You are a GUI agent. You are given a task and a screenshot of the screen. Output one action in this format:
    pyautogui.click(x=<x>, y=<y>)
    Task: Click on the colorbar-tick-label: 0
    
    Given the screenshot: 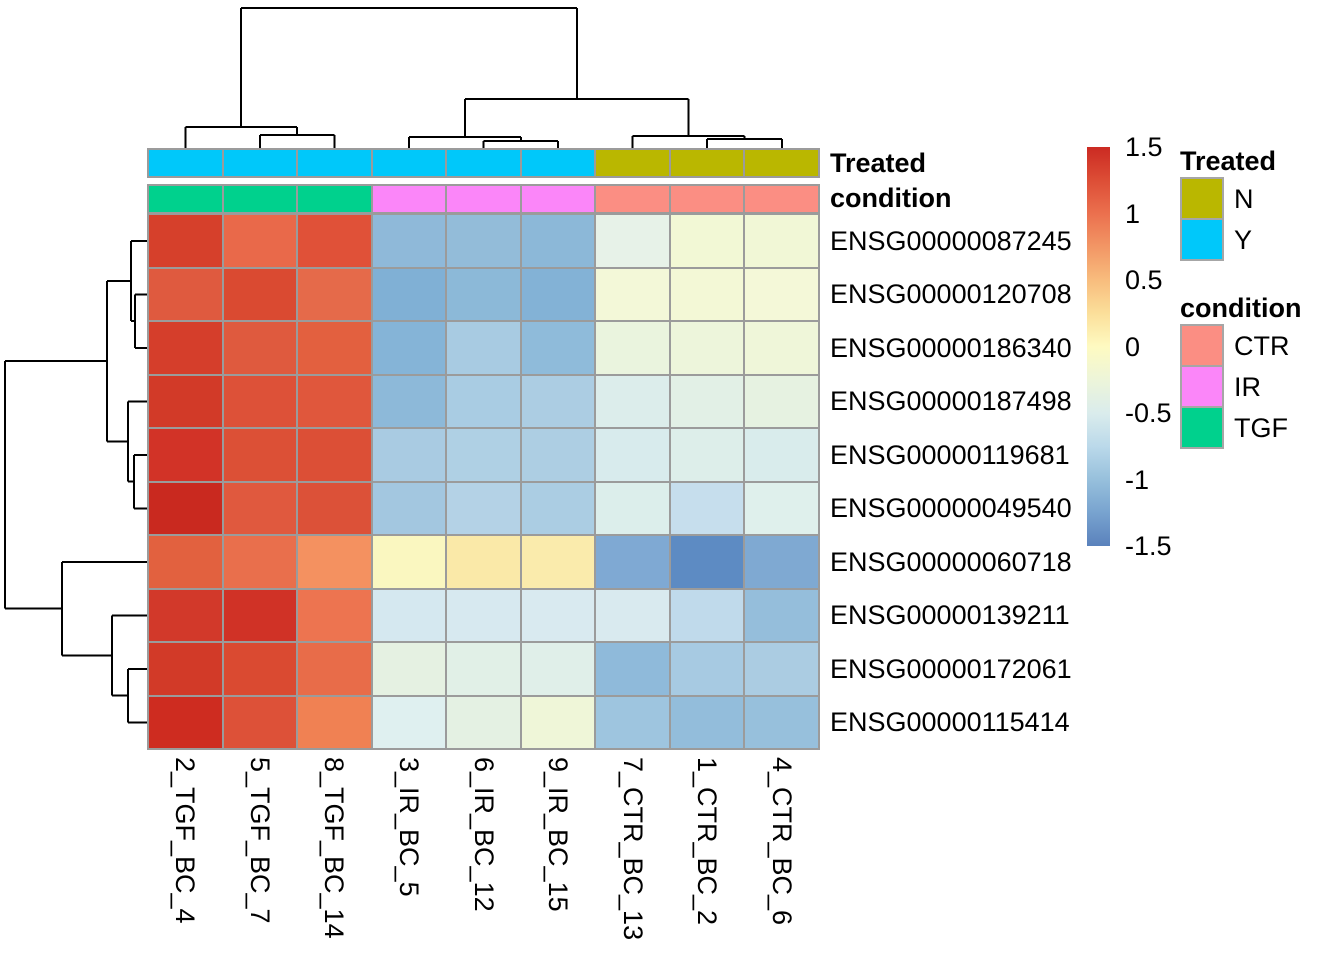 What is the action you would take?
    pyautogui.click(x=1133, y=346)
    